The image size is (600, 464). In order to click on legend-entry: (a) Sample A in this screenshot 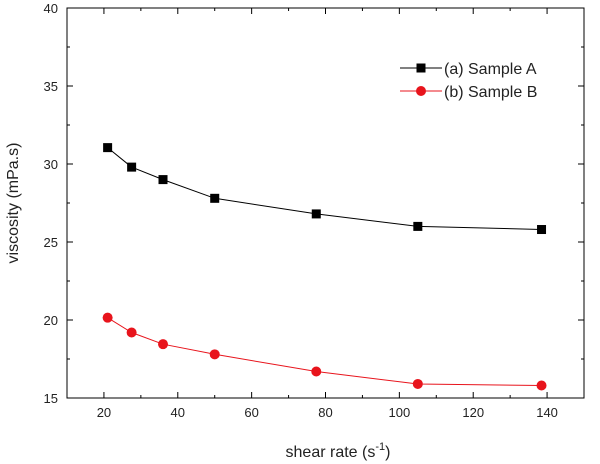, I will do `click(468, 69)`.